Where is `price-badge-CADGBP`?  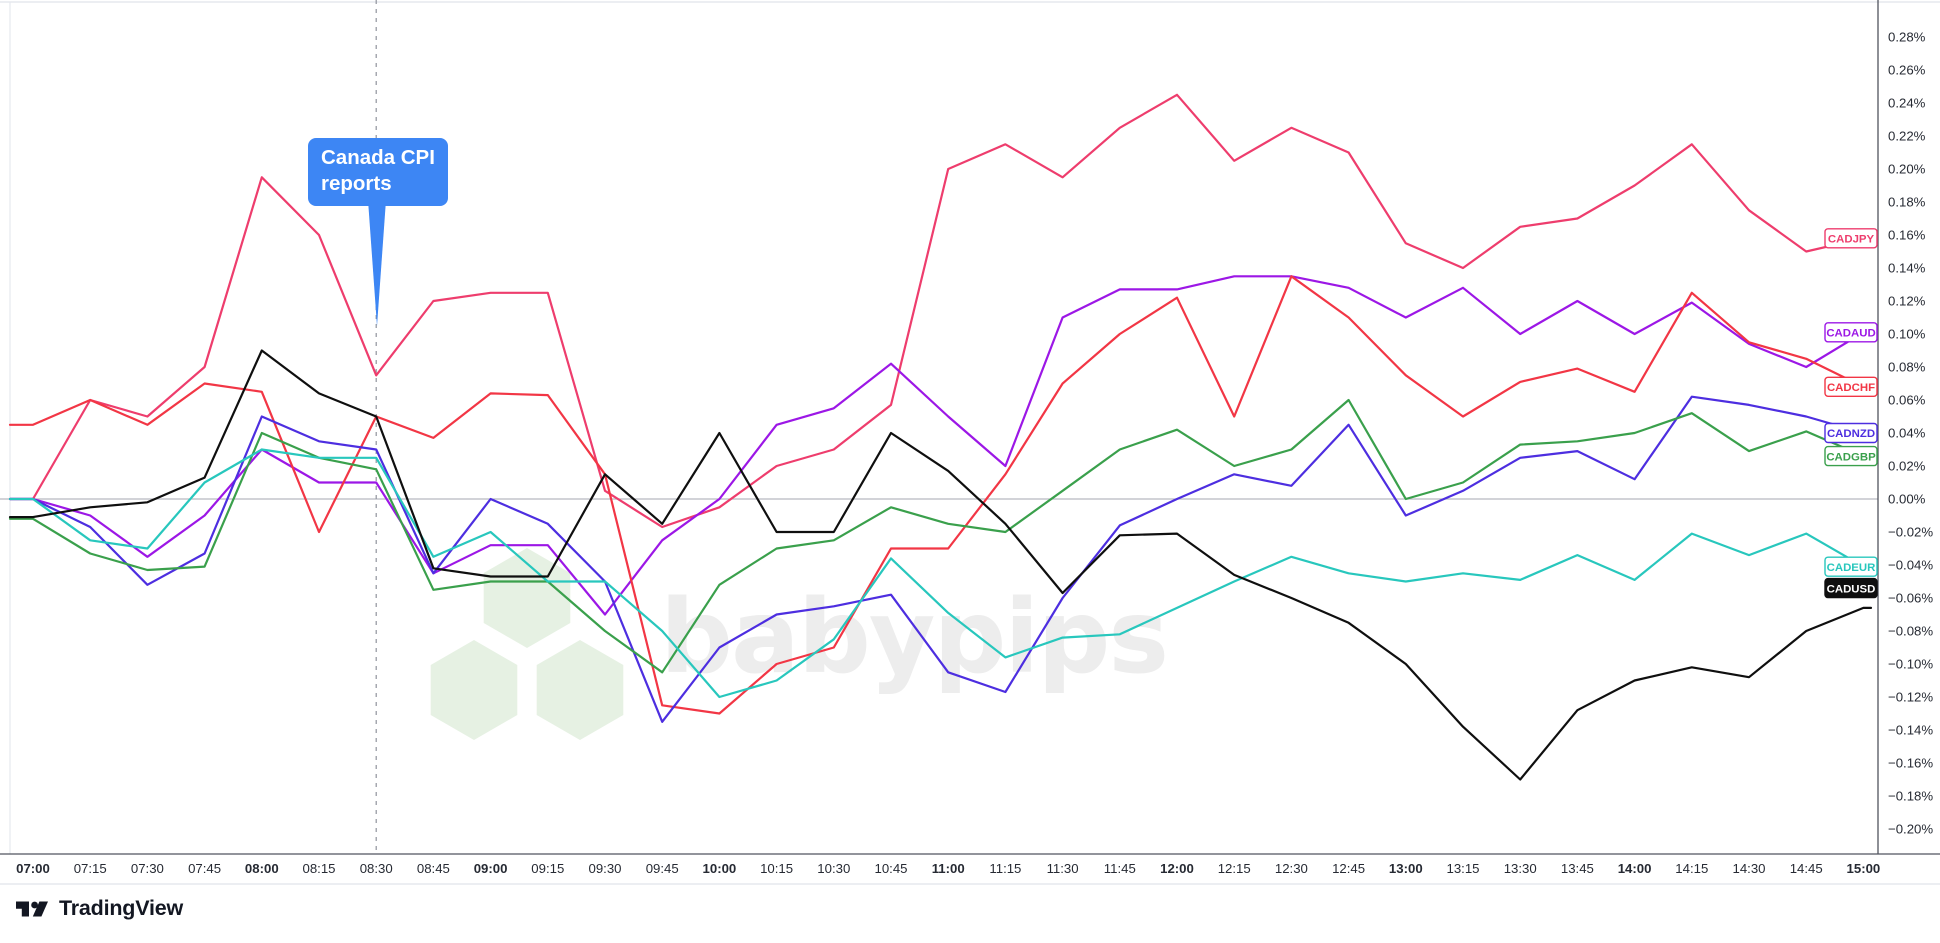 price-badge-CADGBP is located at coordinates (1851, 456).